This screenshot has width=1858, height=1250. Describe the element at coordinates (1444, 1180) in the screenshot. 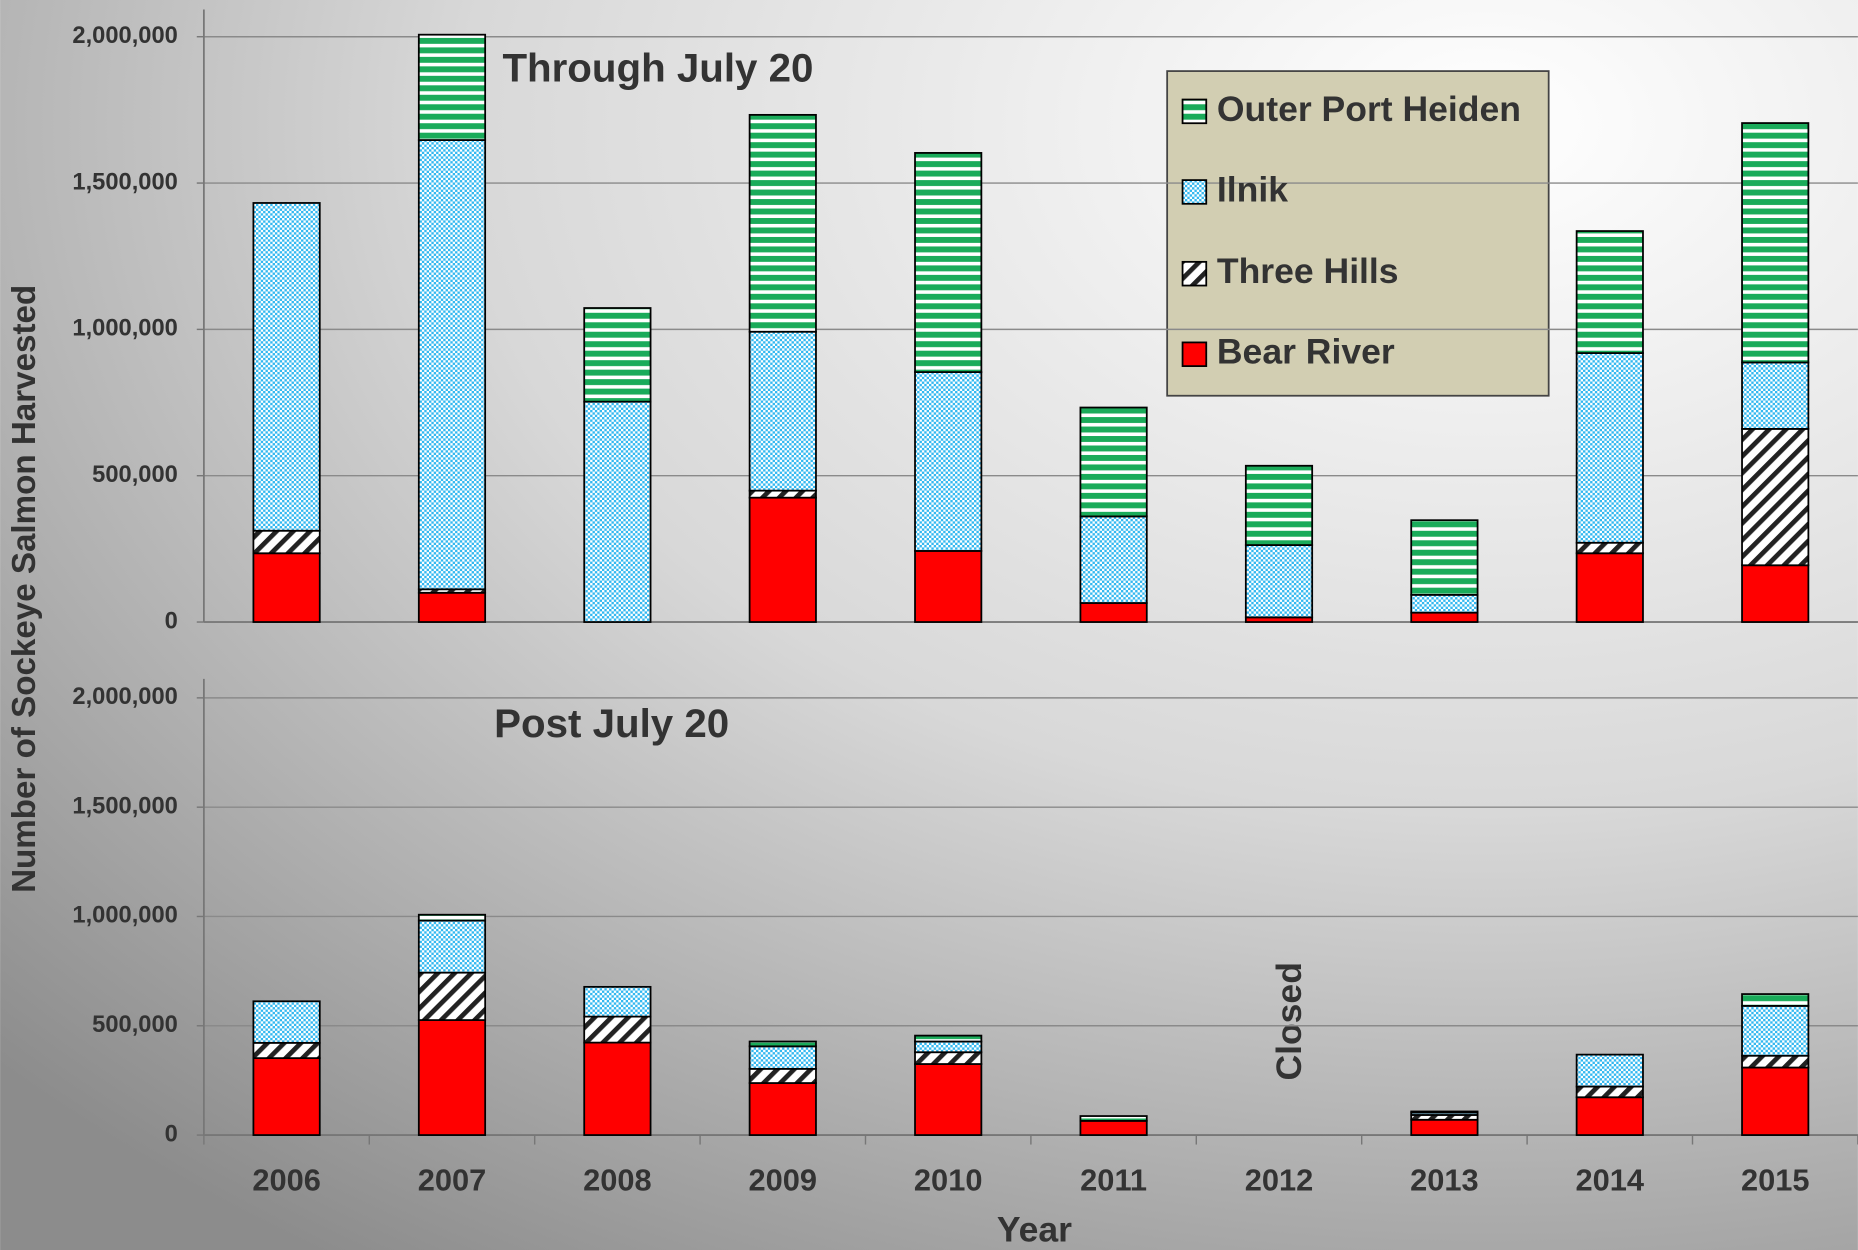

I see `x-tick-label: 2013` at that location.